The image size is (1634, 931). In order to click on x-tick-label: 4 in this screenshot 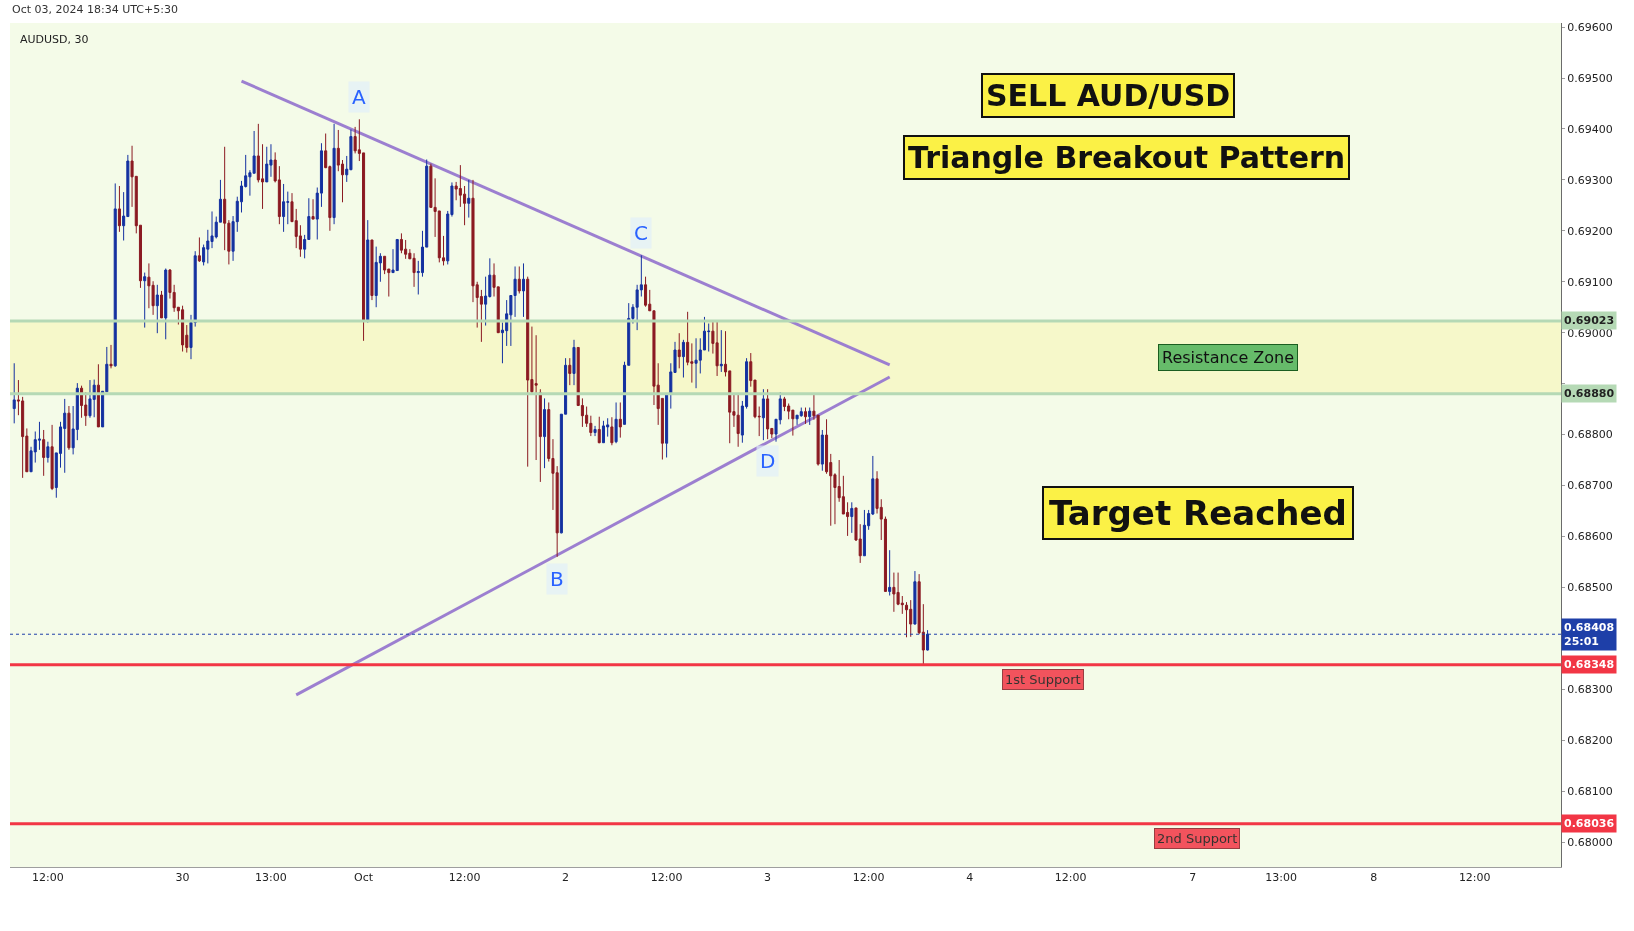, I will do `click(970, 878)`.